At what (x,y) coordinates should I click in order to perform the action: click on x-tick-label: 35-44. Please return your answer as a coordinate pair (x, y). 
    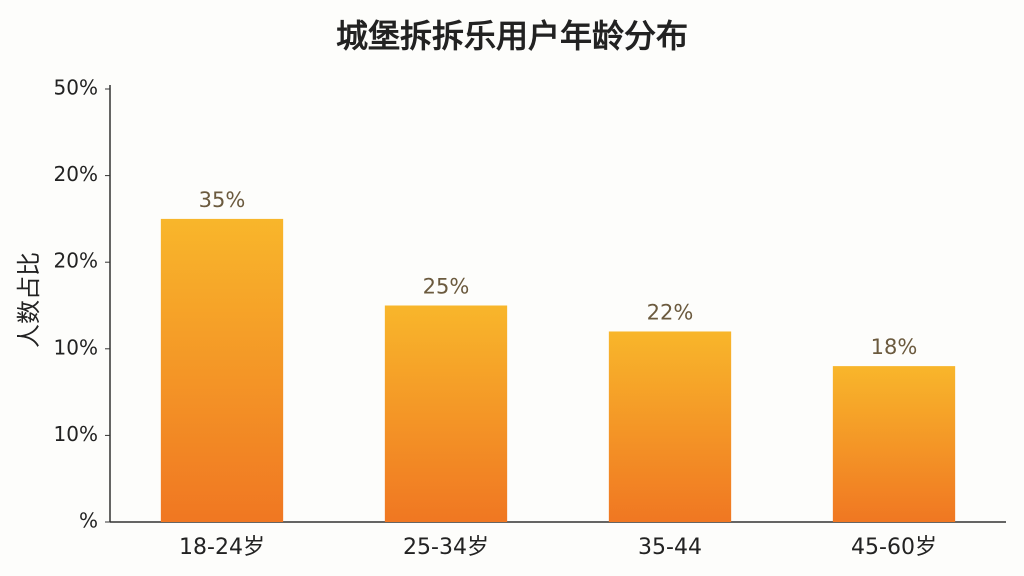
    Looking at the image, I should click on (670, 547).